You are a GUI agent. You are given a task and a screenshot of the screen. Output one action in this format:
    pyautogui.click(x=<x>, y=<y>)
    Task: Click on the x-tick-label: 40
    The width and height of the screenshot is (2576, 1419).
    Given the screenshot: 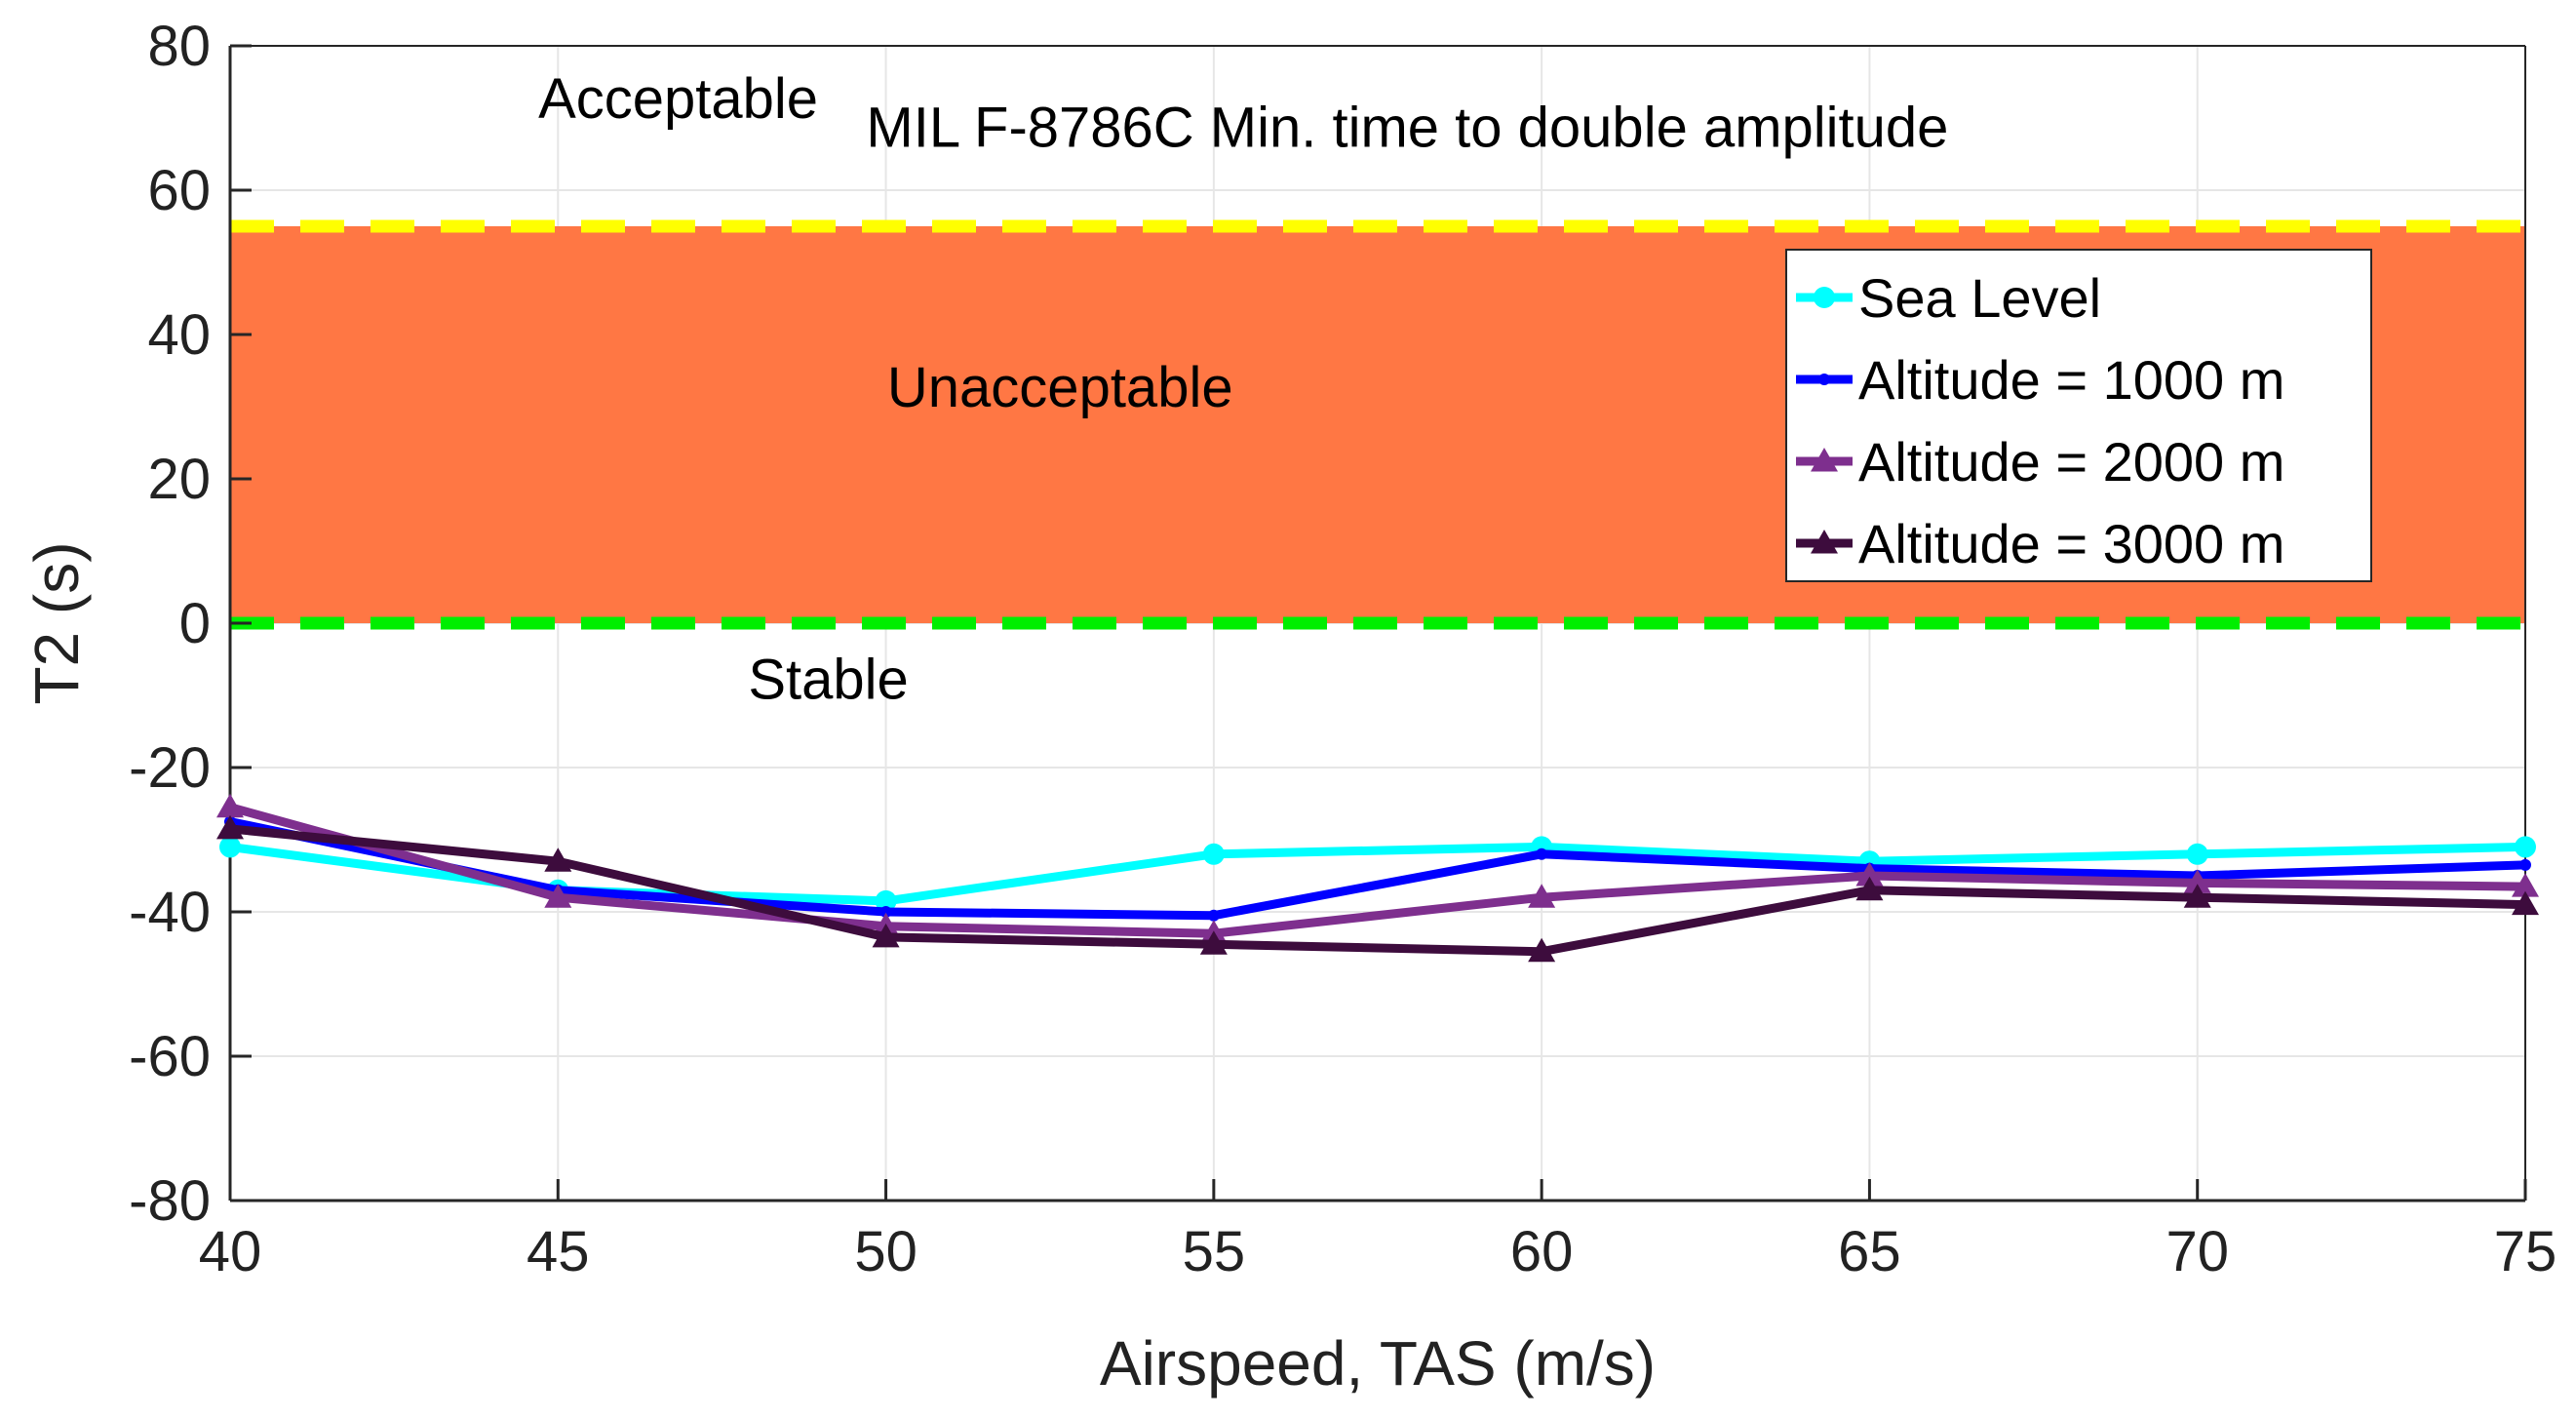 What is the action you would take?
    pyautogui.click(x=230, y=1251)
    